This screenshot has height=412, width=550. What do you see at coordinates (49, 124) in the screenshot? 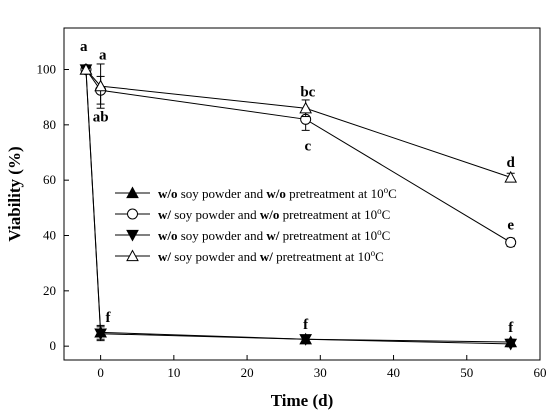
I see `y-tick-label: 80` at bounding box center [49, 124].